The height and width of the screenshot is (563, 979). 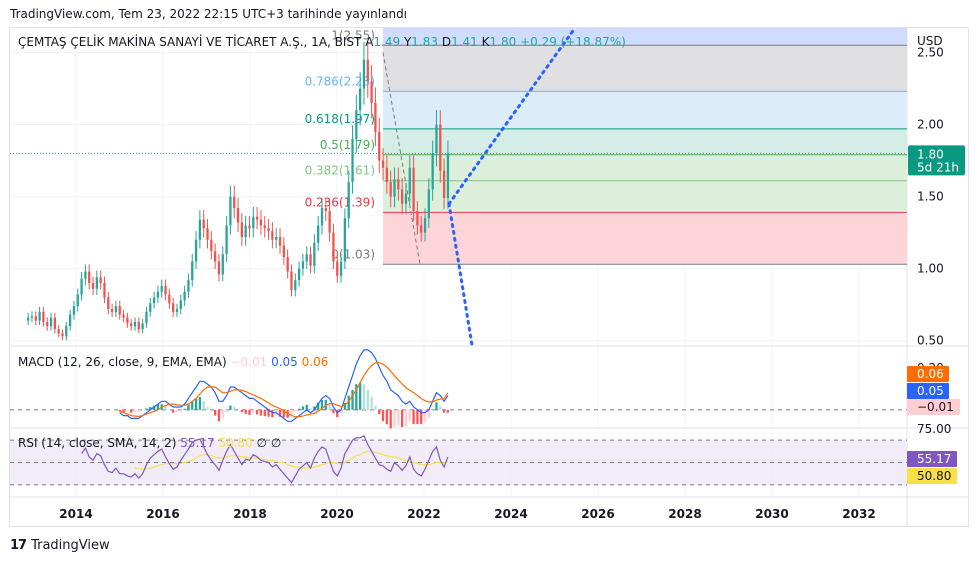 I want to click on dotted-projection-lines, so click(x=512, y=186).